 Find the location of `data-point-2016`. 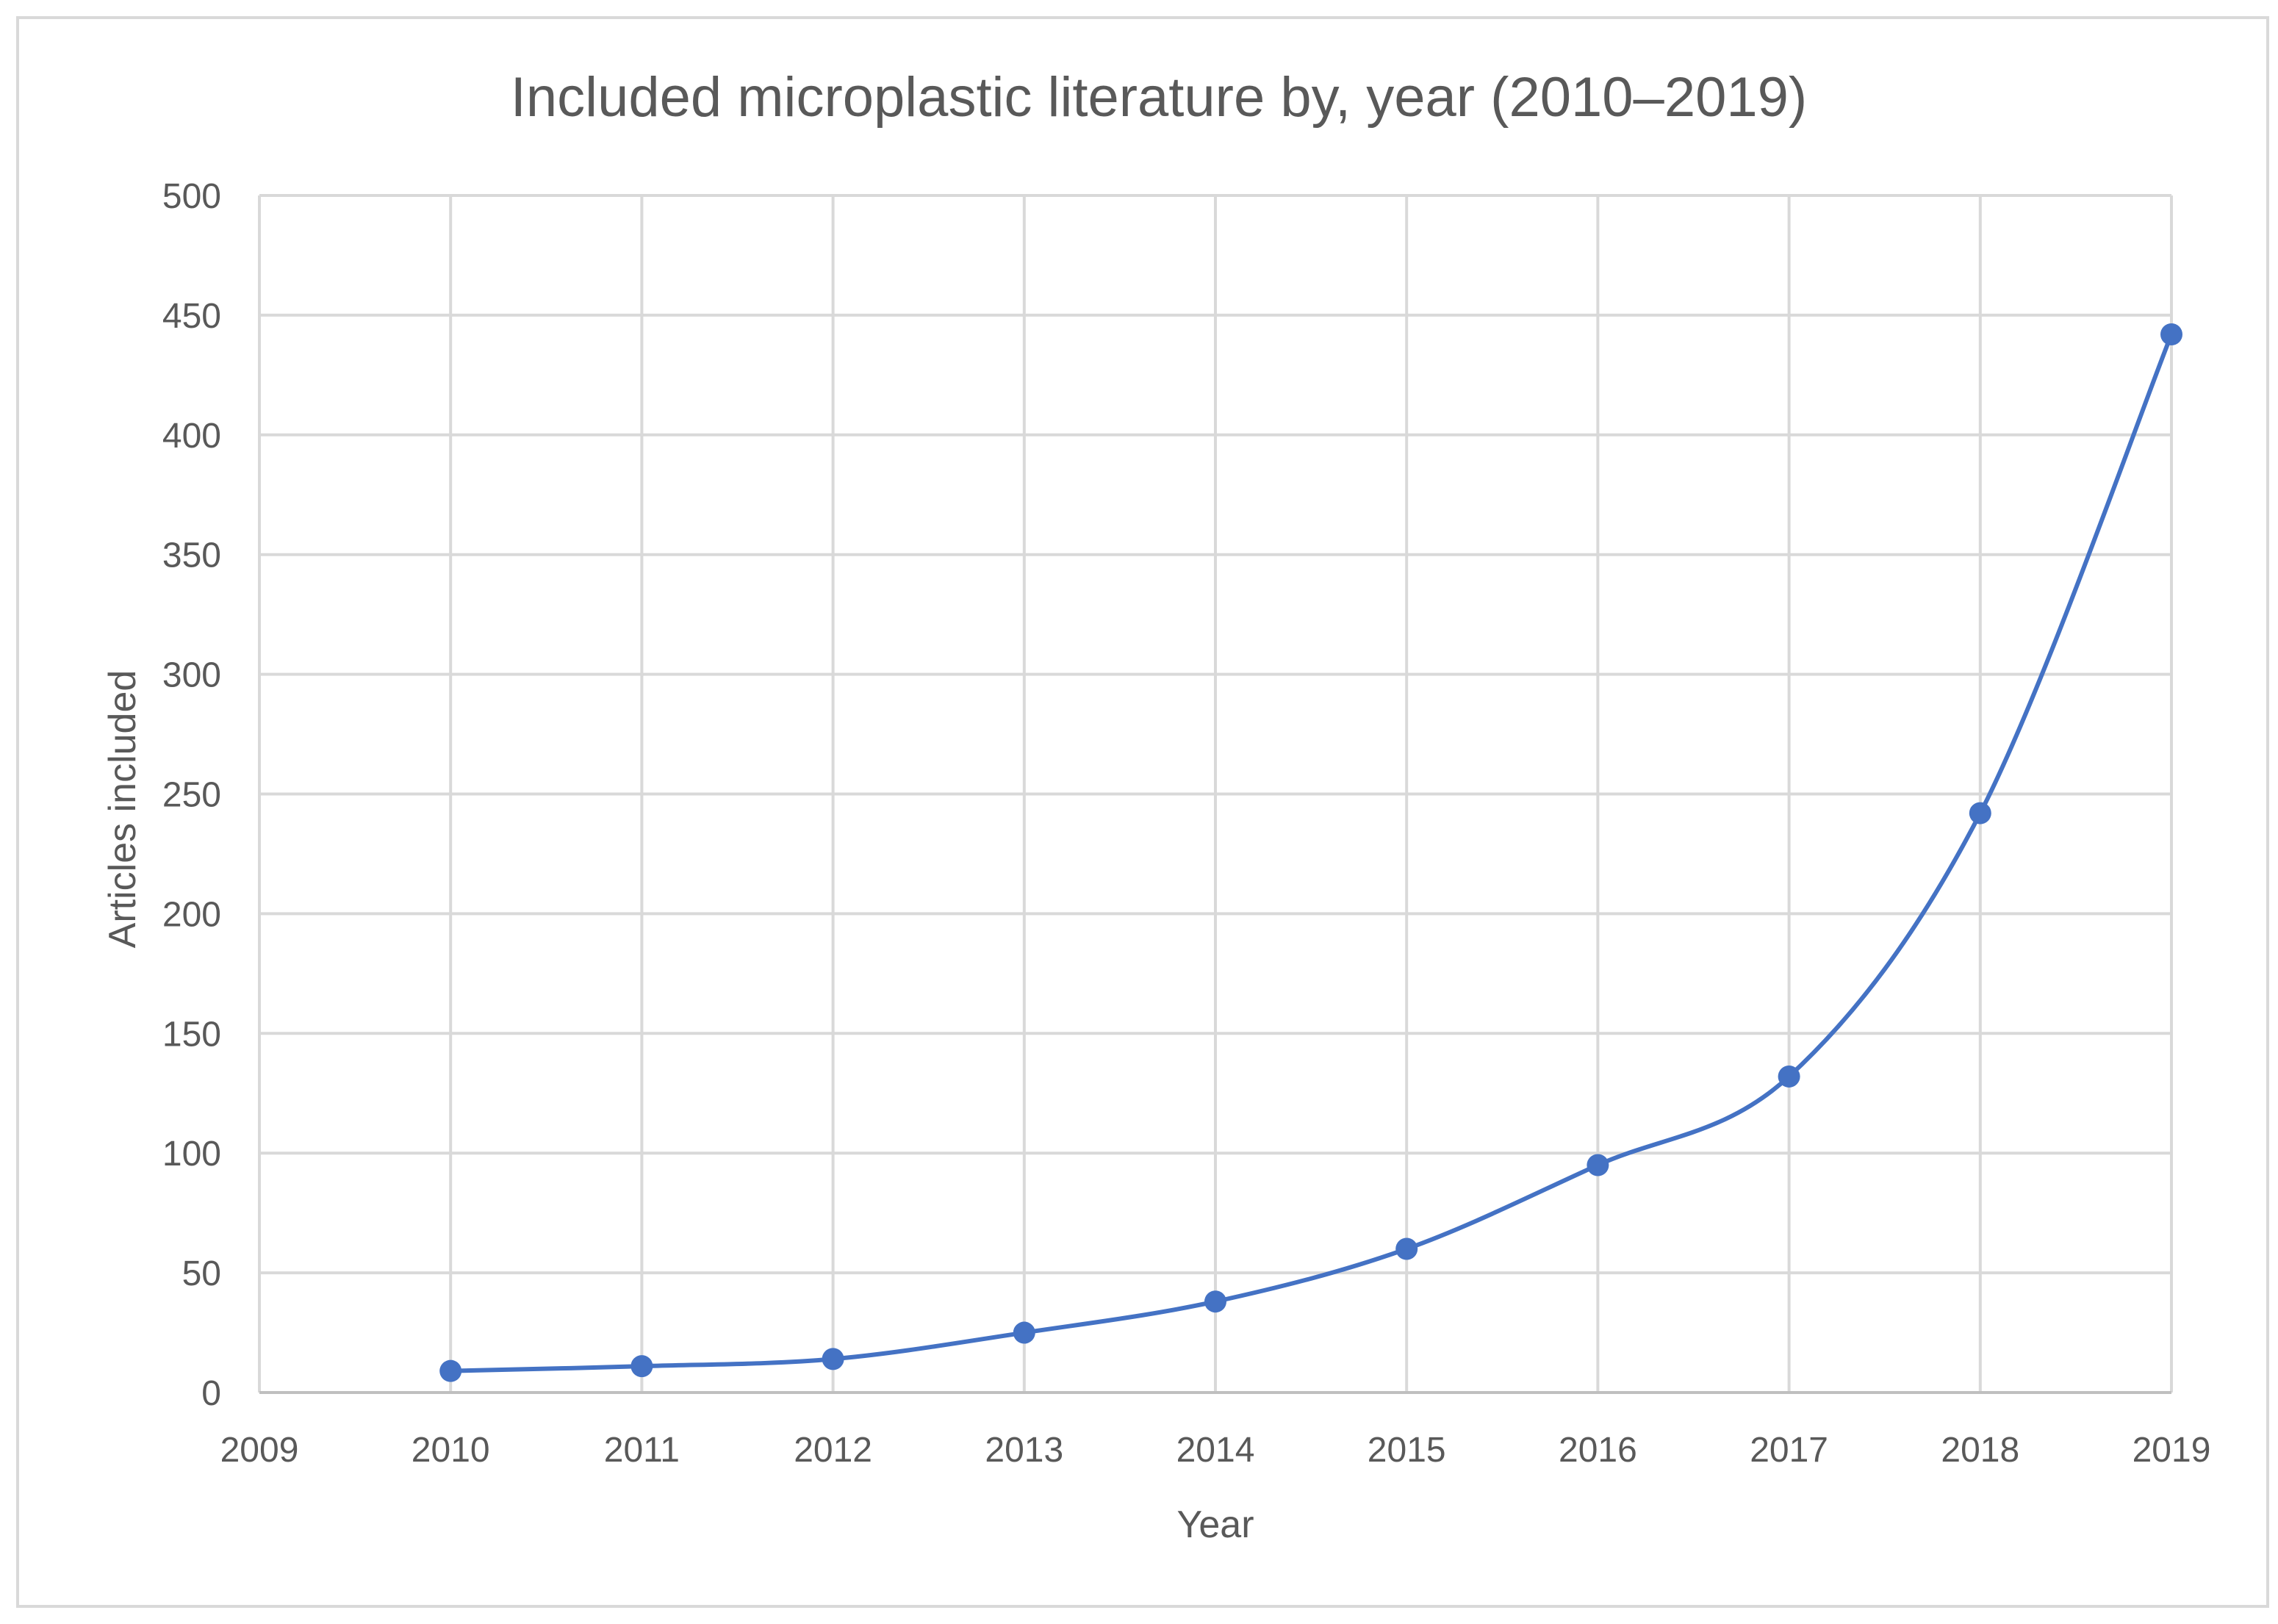

data-point-2016 is located at coordinates (1598, 1165).